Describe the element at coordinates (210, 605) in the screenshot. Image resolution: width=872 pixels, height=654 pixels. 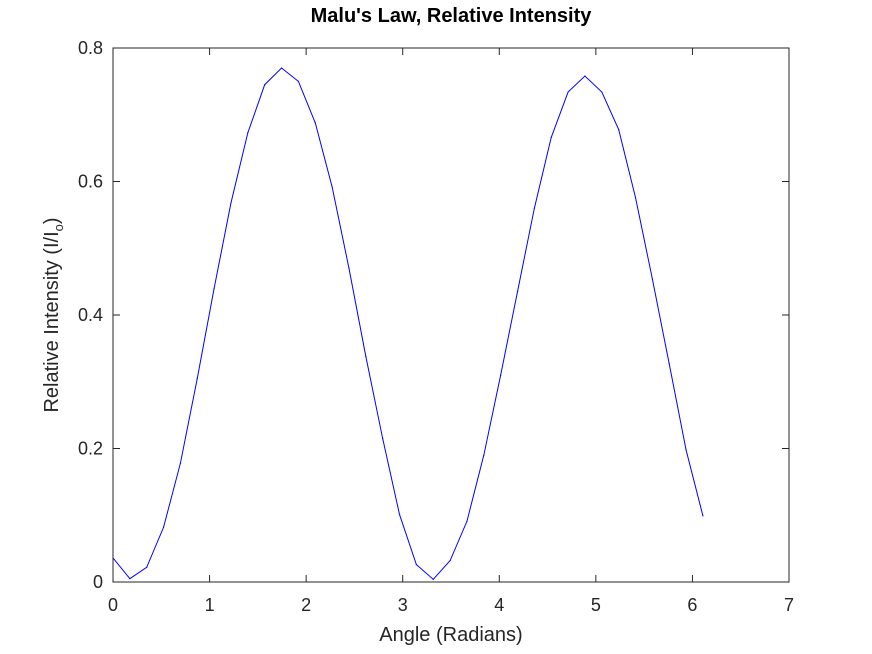
I see `x-tick-label: 1` at that location.